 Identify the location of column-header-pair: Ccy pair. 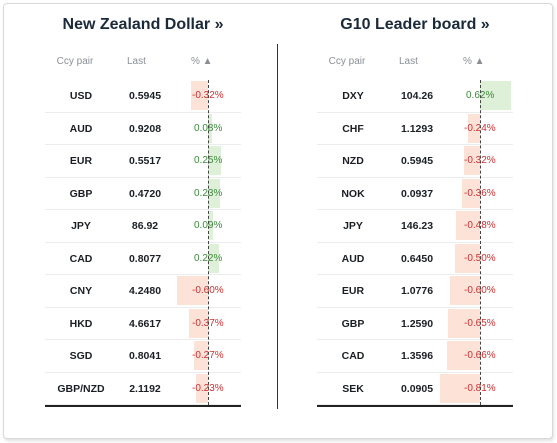
(347, 61).